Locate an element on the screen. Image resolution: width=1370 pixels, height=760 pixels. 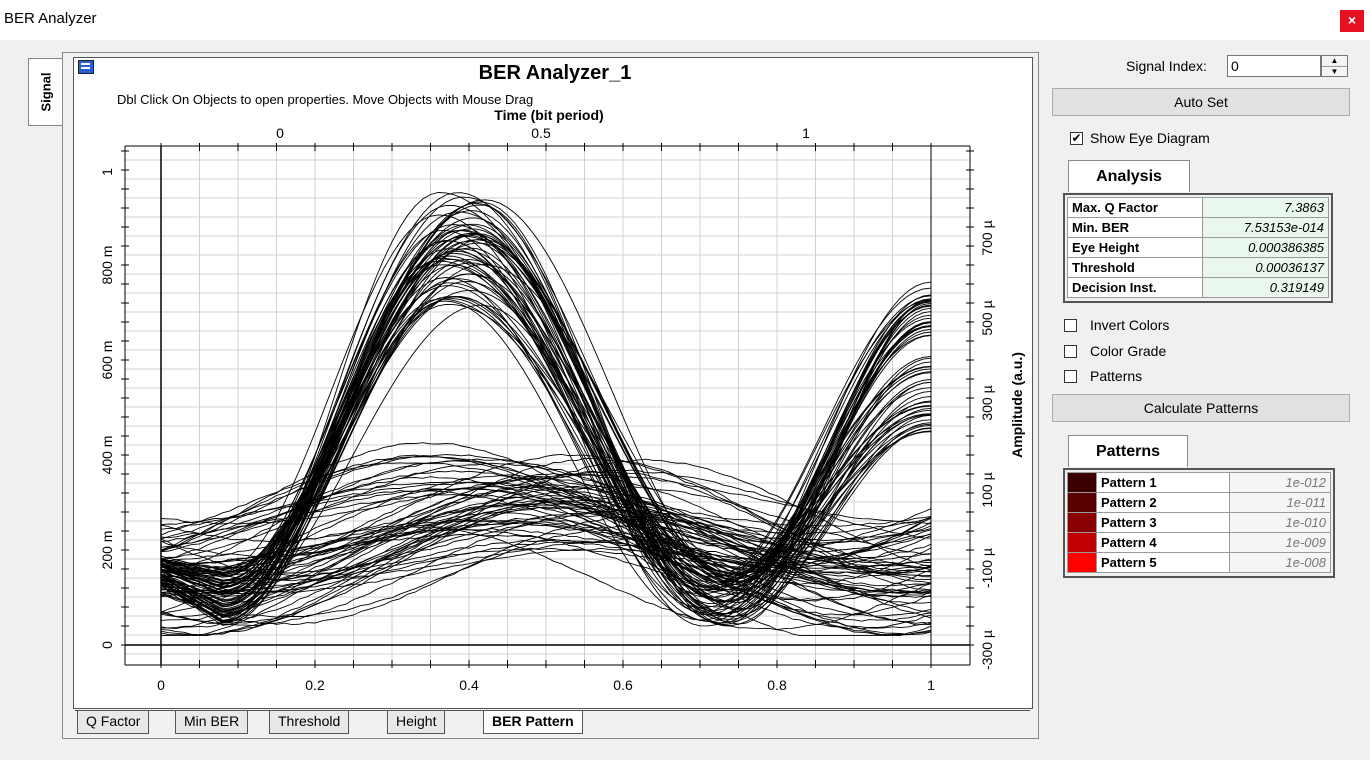
left-tick-label: 200 m is located at coordinates (107, 550).